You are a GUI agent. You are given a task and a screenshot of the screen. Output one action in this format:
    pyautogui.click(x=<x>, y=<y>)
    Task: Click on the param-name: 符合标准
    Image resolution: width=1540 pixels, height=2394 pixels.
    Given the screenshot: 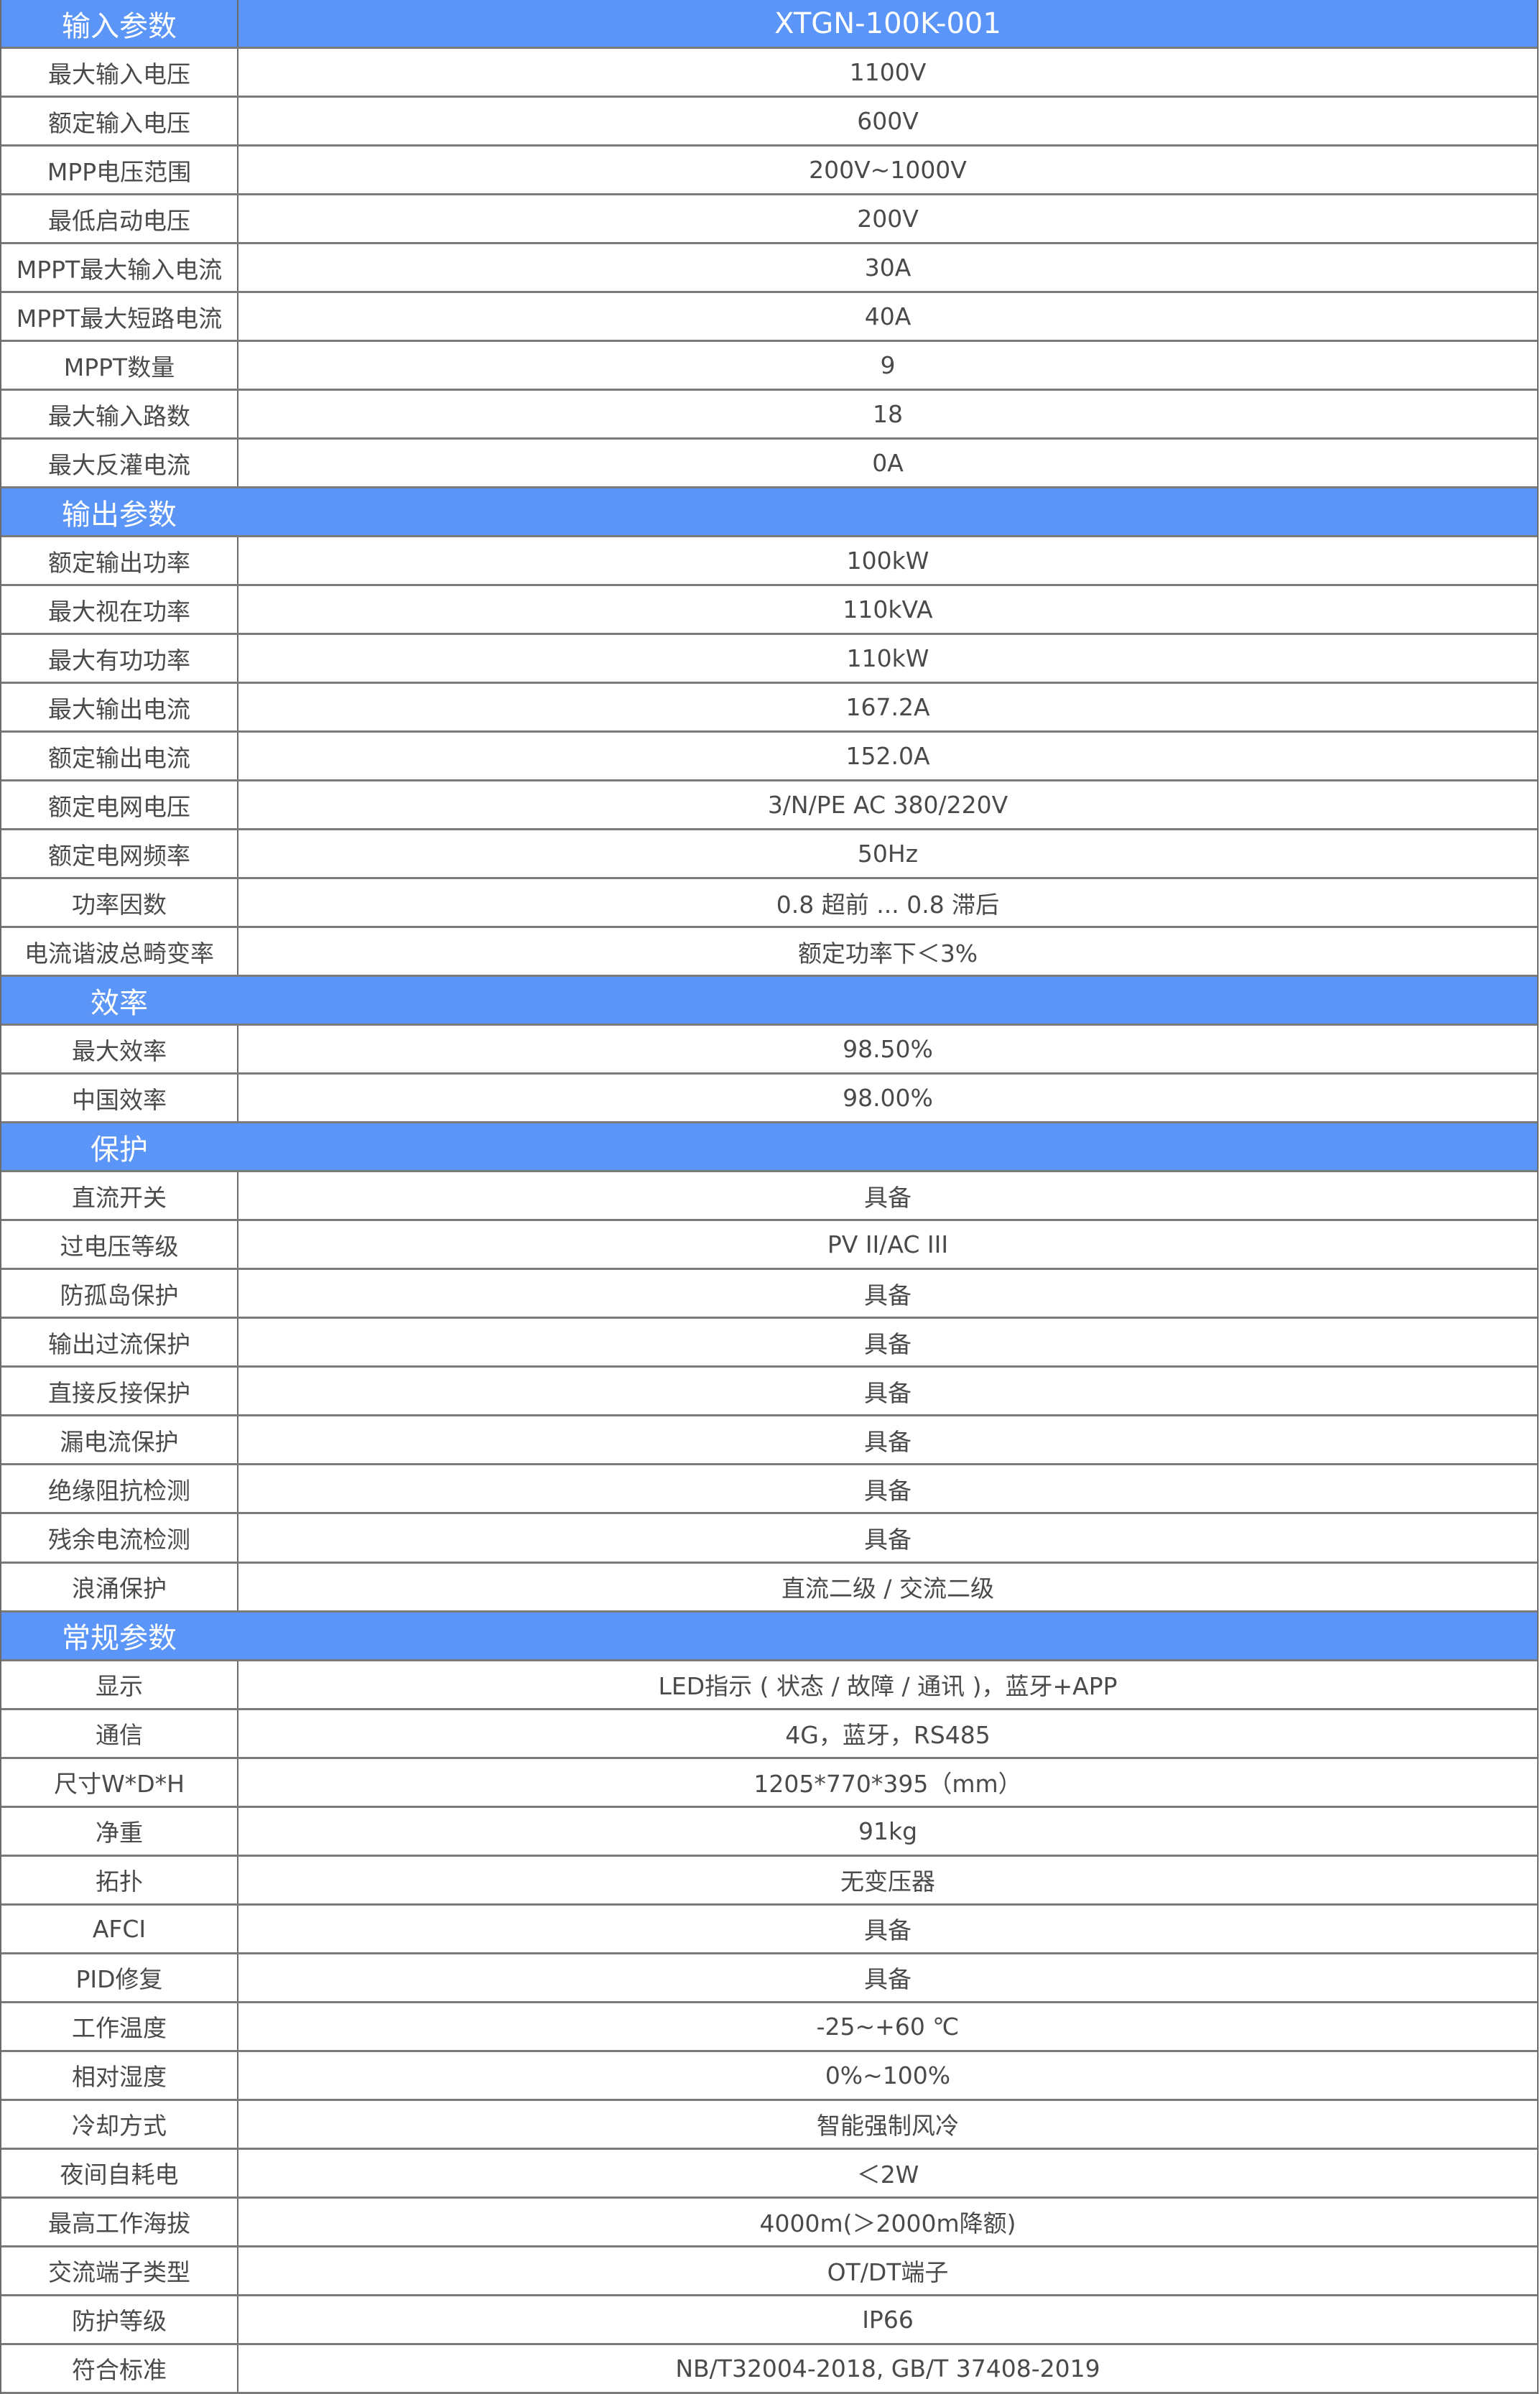 What is the action you would take?
    pyautogui.click(x=119, y=2368)
    